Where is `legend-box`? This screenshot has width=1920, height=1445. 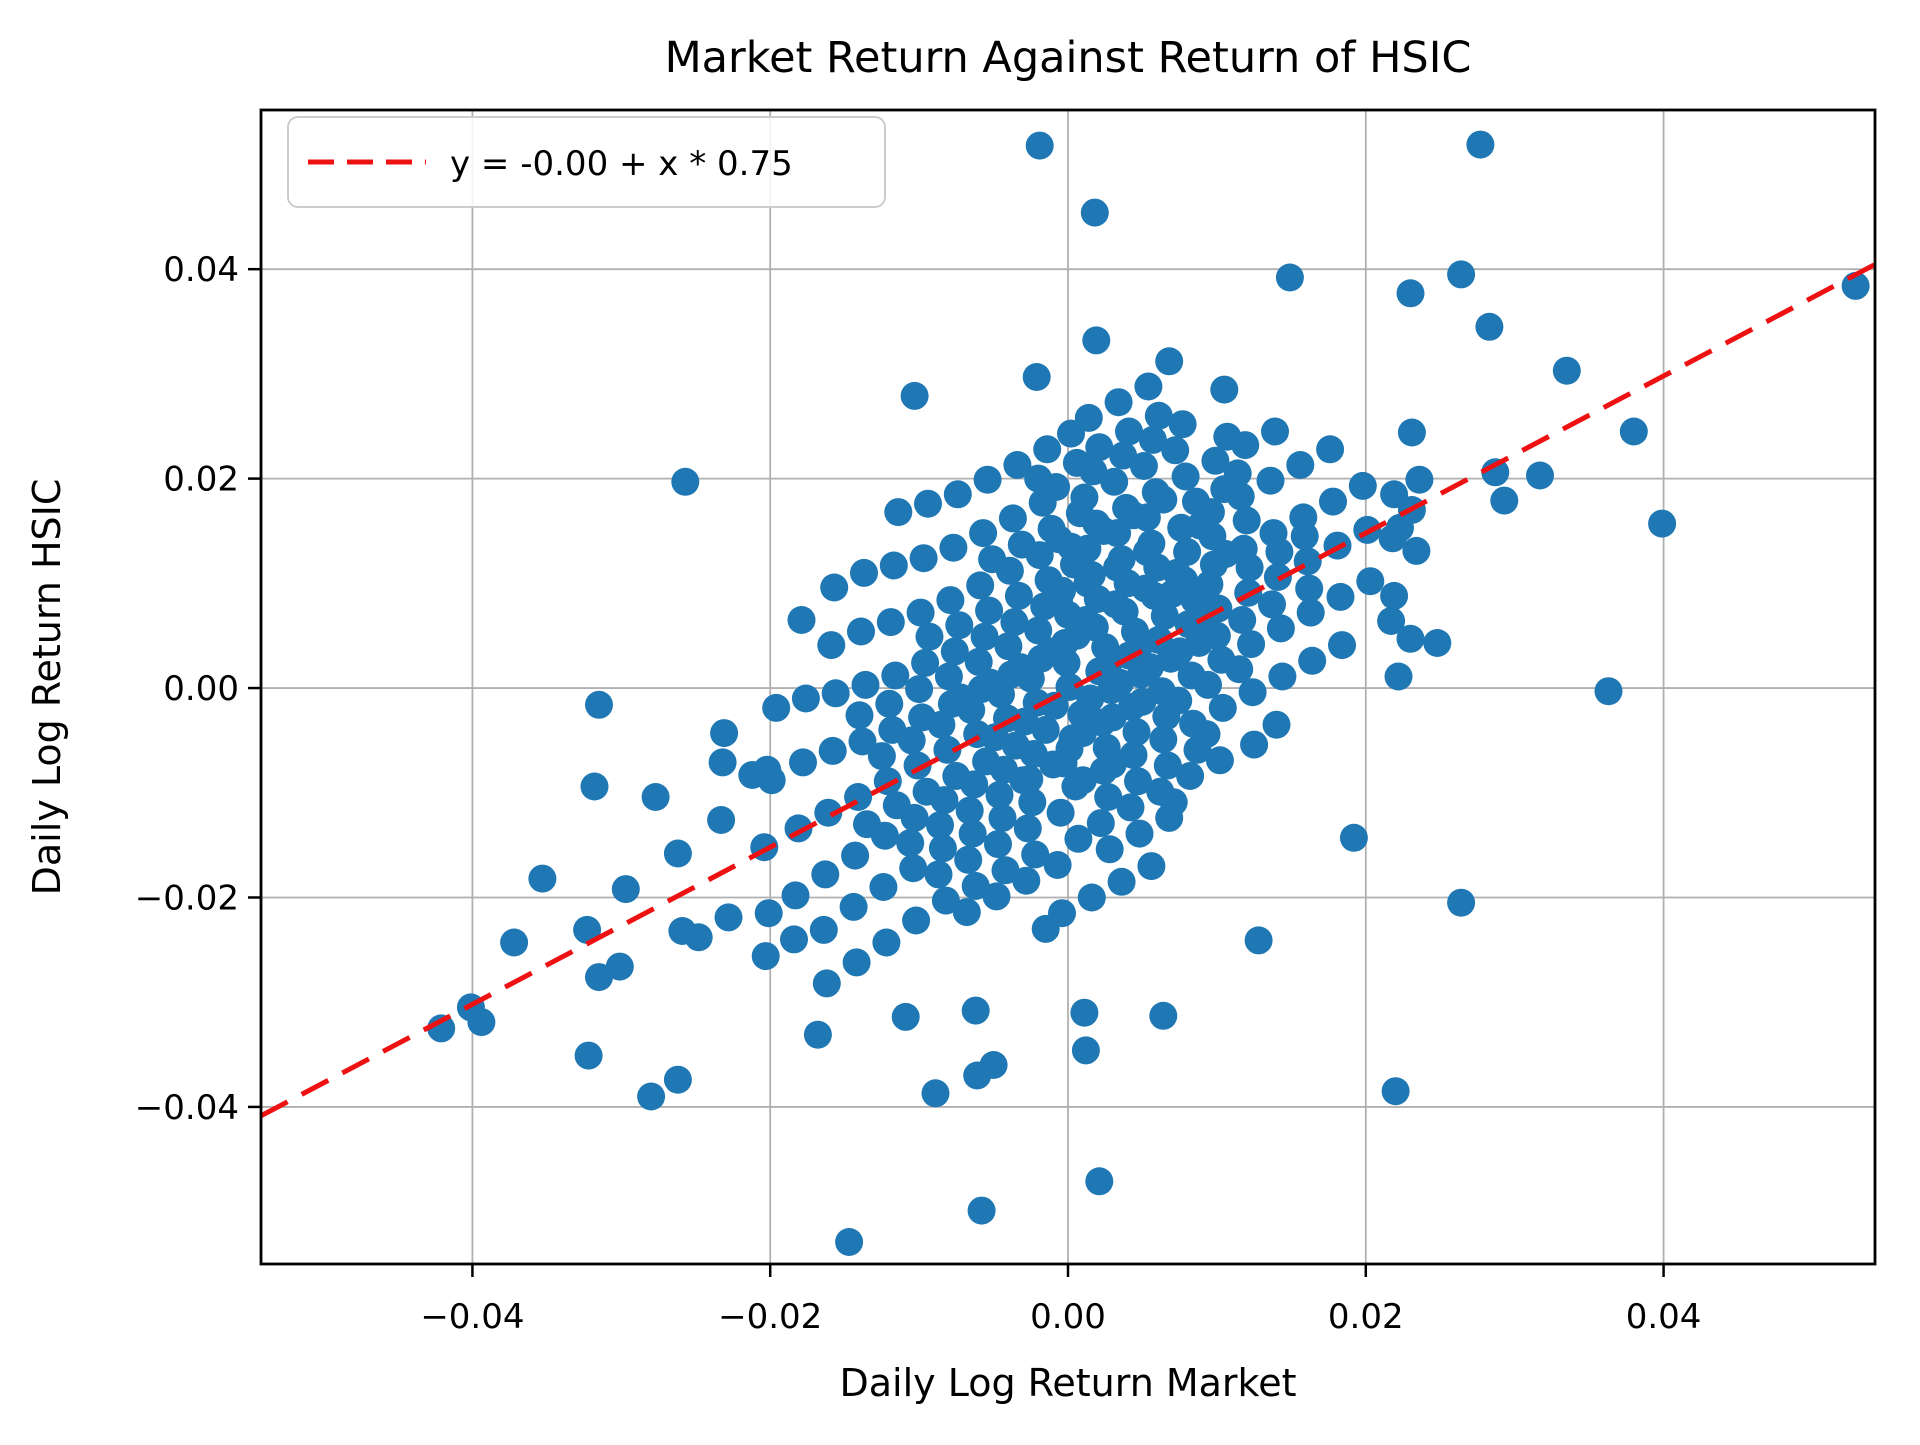
legend-box is located at coordinates (586, 162).